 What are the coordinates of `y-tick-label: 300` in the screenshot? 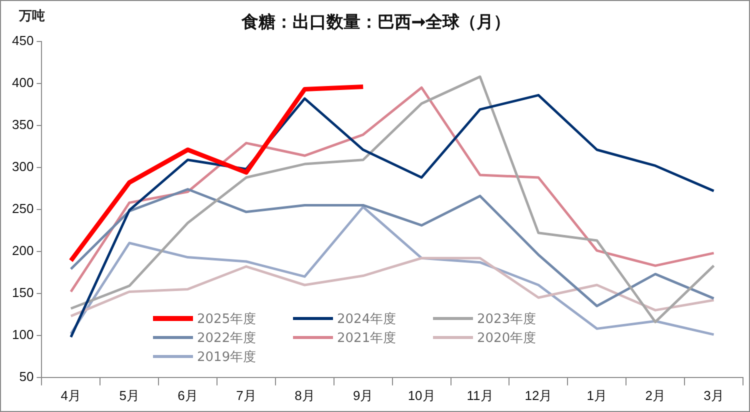 It's located at (23, 166).